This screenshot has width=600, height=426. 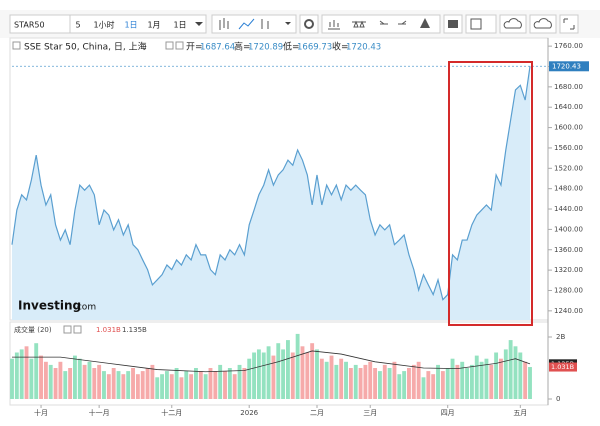 What do you see at coordinates (568, 148) in the screenshot?
I see `y-tick-label: 1560.00` at bounding box center [568, 148].